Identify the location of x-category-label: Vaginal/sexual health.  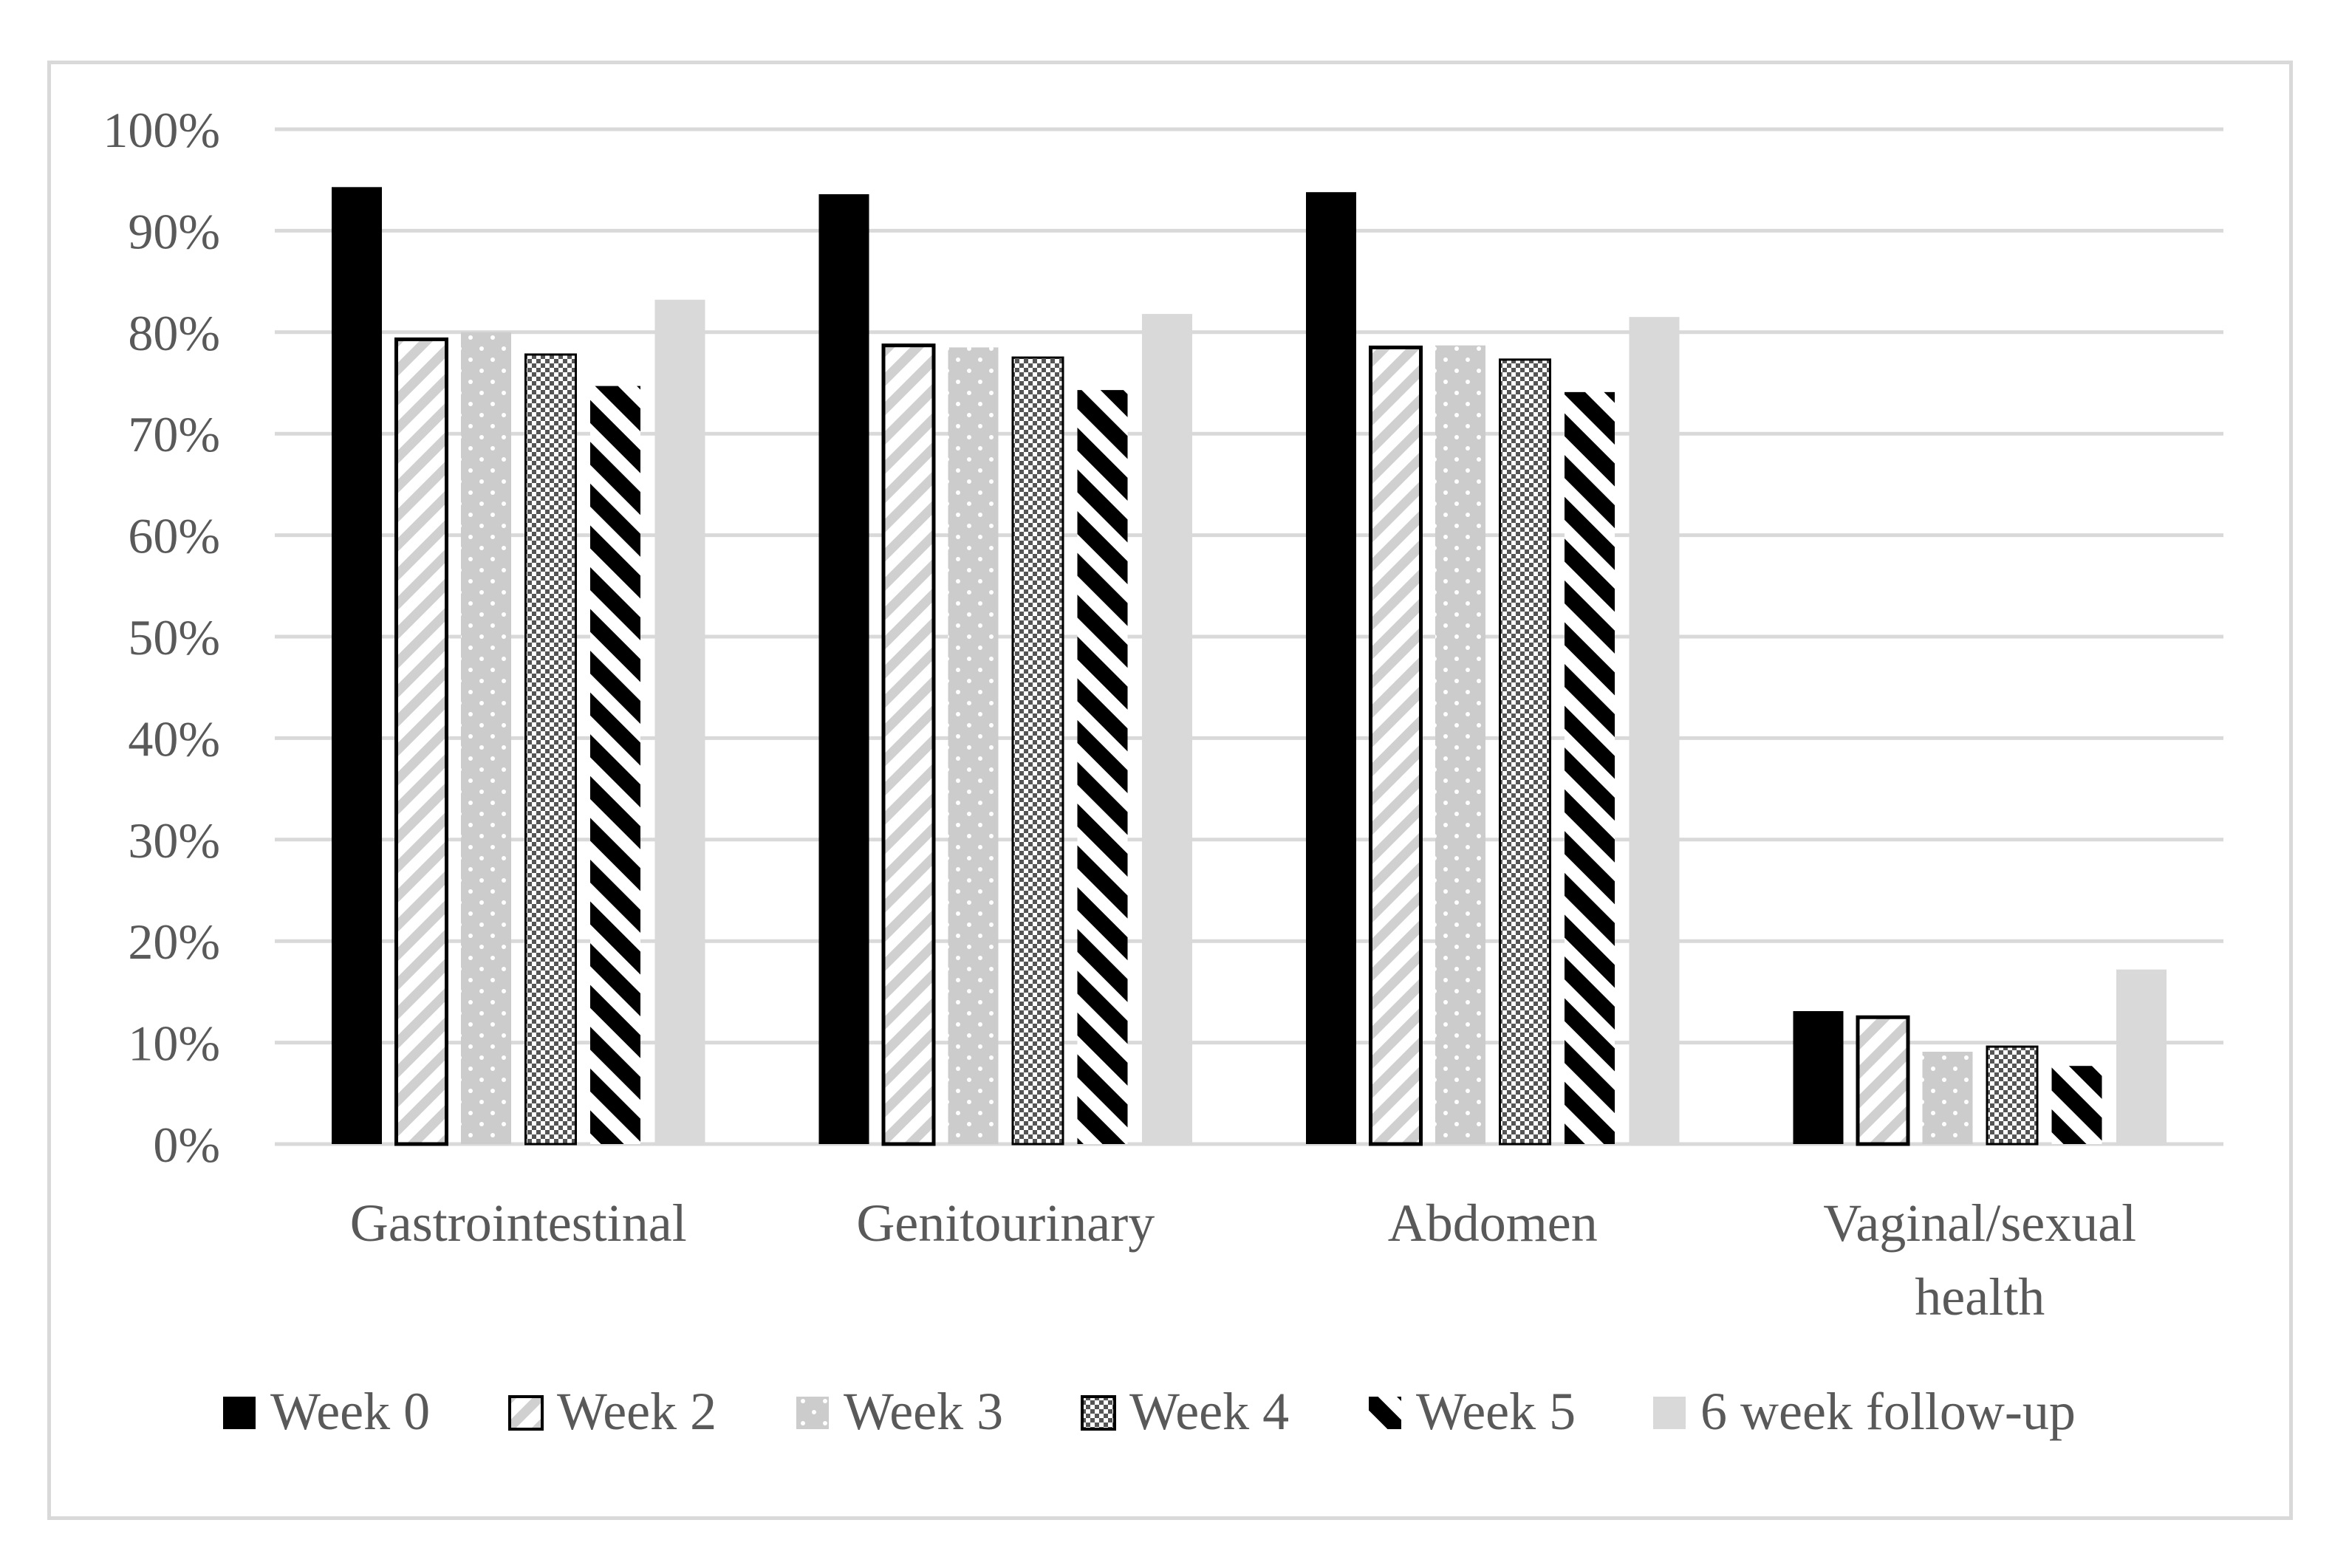
(1980, 1260).